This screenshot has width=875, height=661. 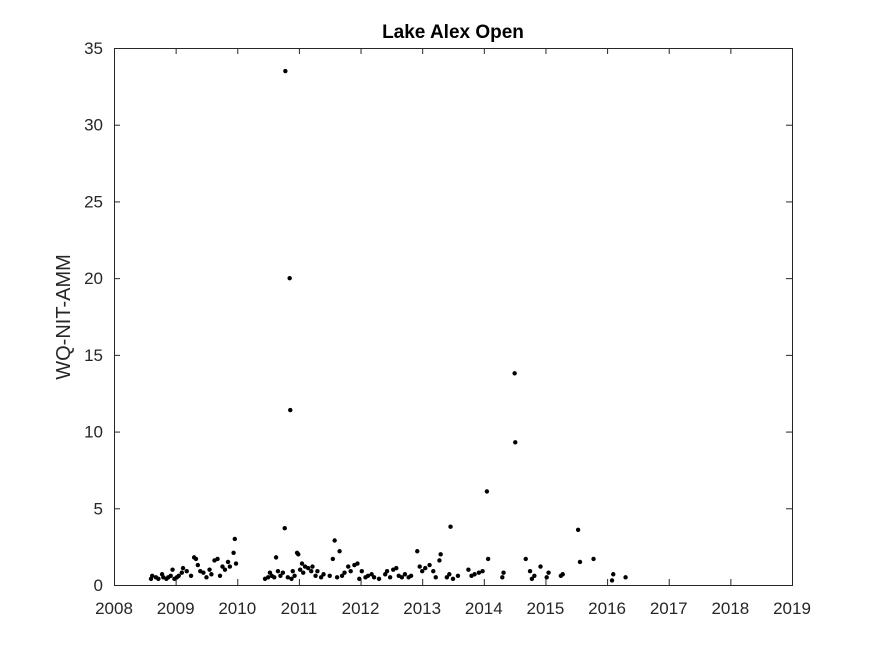 What do you see at coordinates (93, 432) in the screenshot?
I see `y-tick-label: 10` at bounding box center [93, 432].